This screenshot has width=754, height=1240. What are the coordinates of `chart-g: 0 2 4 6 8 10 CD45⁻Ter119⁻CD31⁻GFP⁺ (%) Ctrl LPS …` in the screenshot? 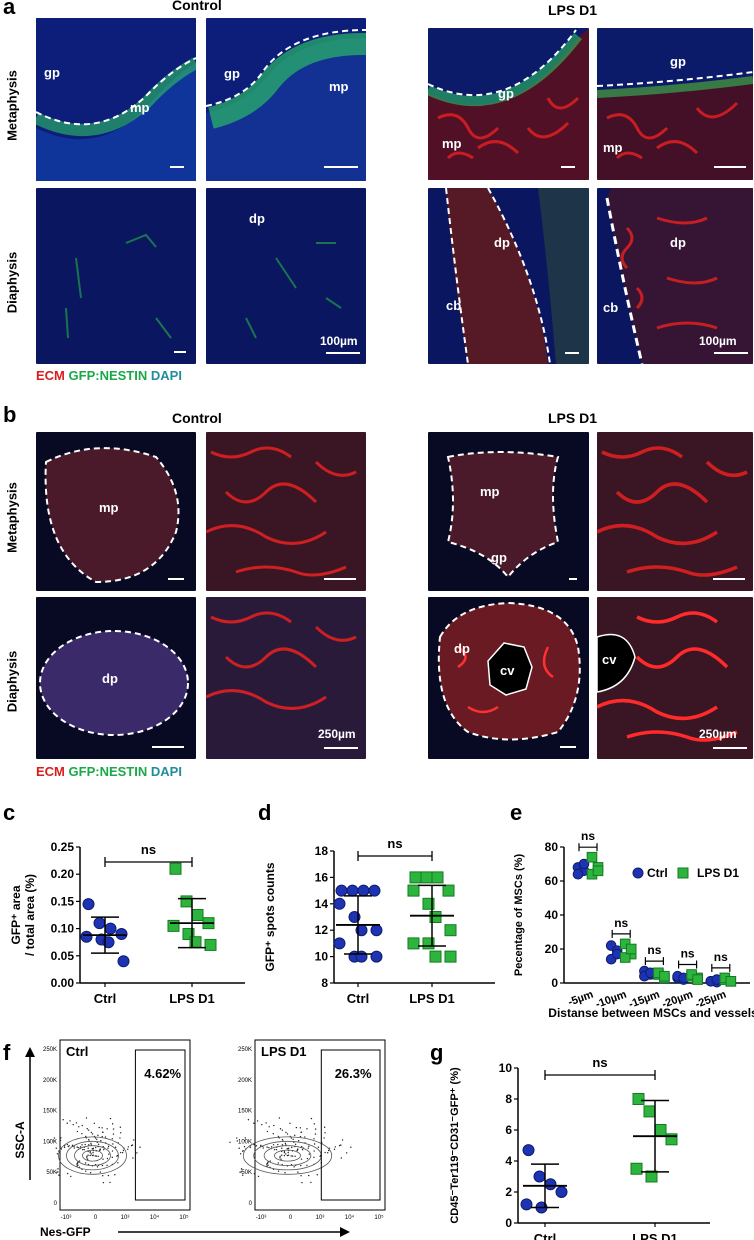 It's located at (579, 1147).